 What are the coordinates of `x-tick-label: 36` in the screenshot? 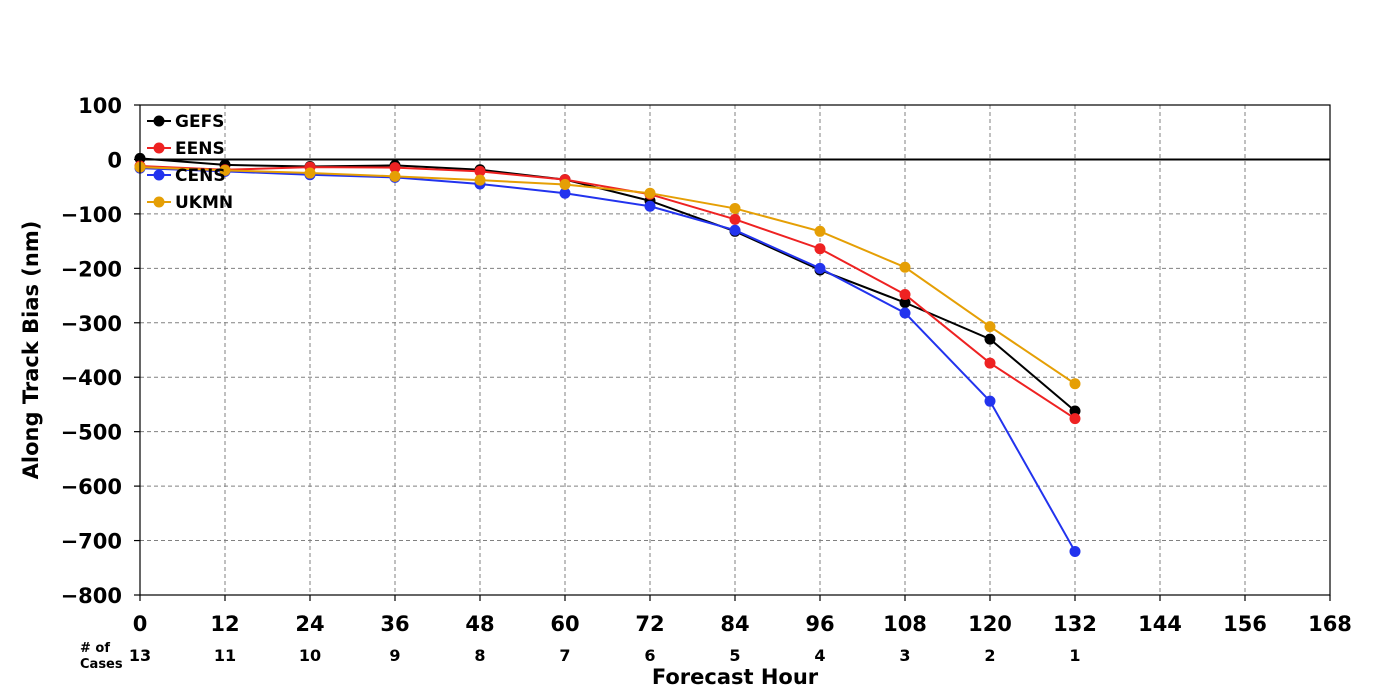 It's located at (394, 624).